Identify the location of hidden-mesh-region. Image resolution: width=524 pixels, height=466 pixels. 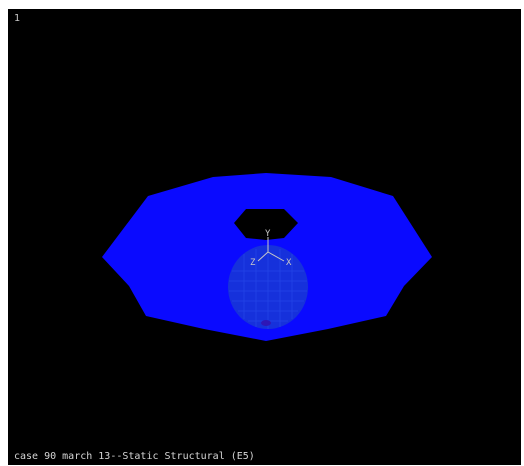
(268, 287).